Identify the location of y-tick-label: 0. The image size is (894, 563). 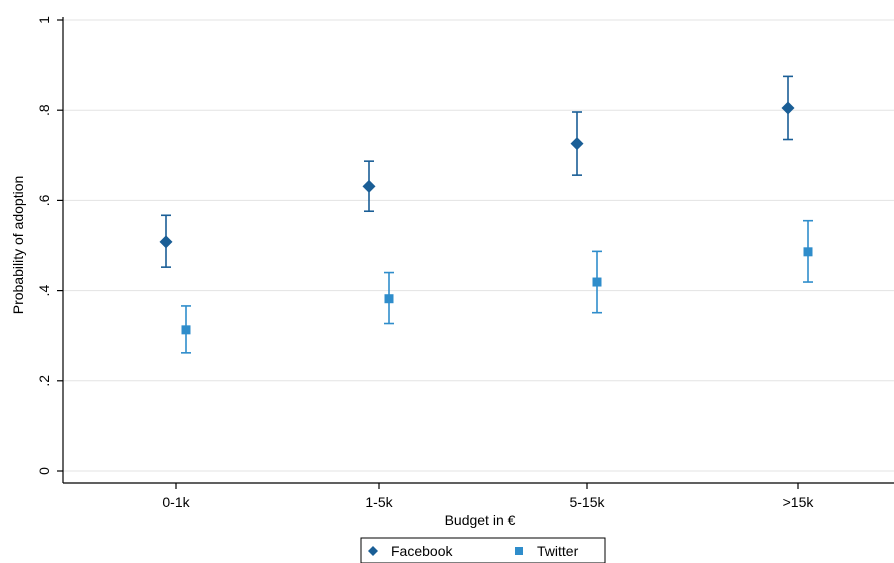
(44, 471).